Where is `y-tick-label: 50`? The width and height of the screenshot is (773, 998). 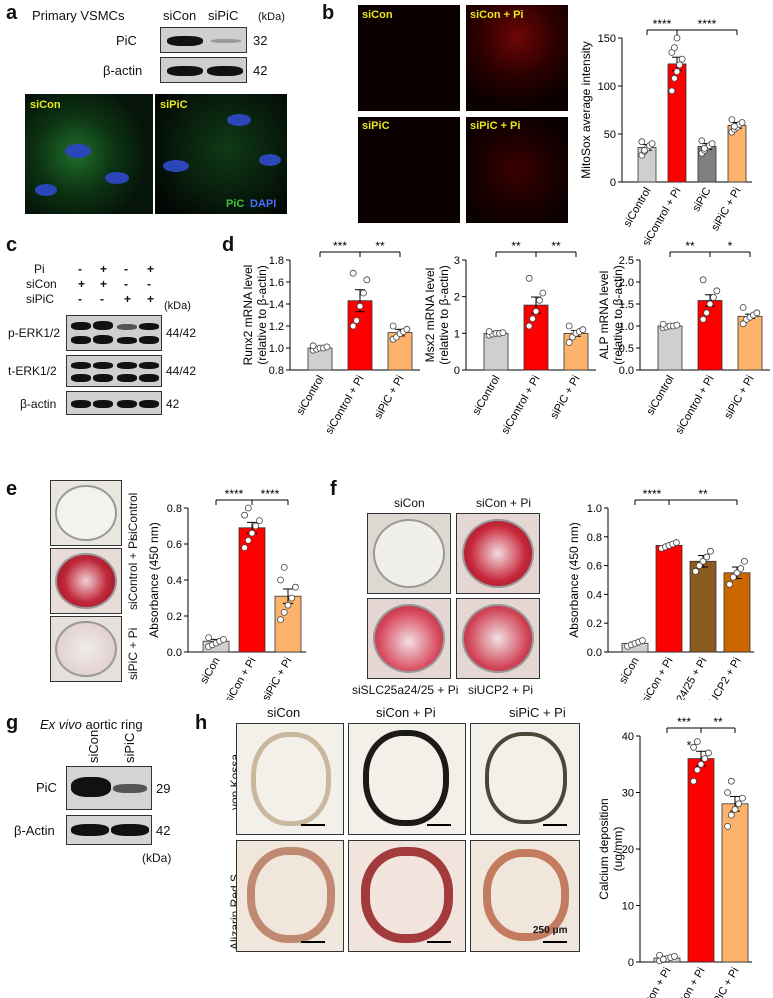 y-tick-label: 50 is located at coordinates (610, 135).